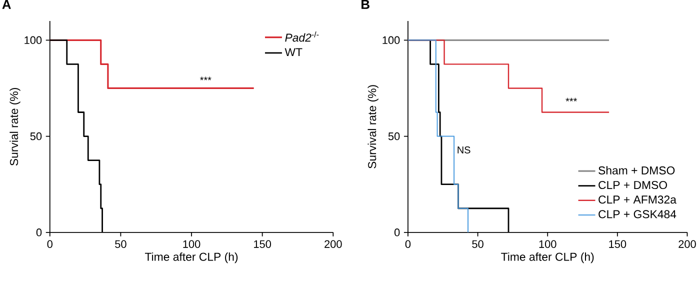  What do you see at coordinates (6, 4) in the screenshot?
I see `chart-title: A` at bounding box center [6, 4].